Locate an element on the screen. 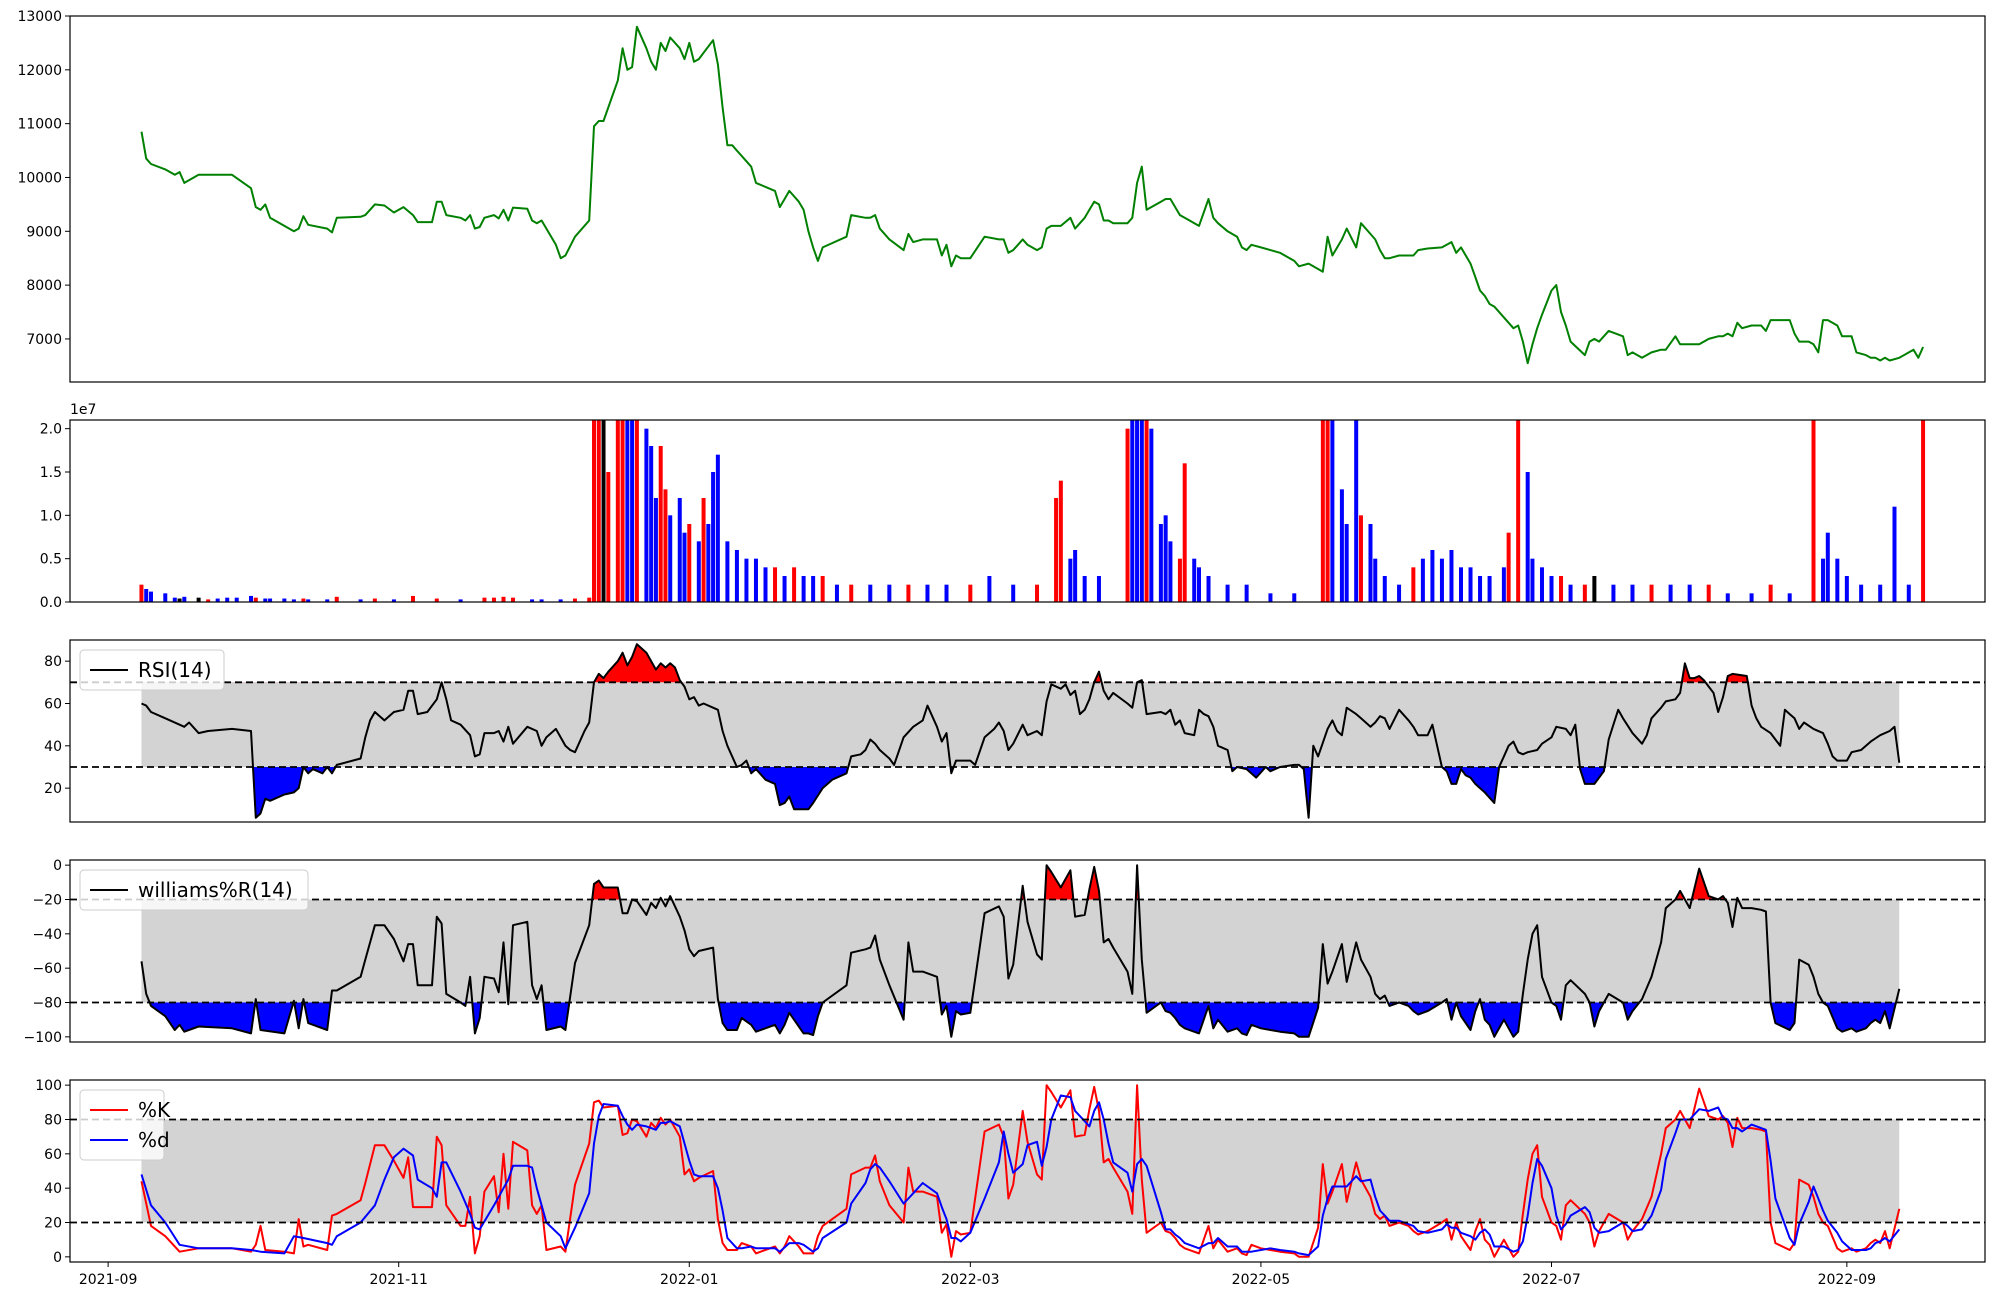 The height and width of the screenshot is (1300, 2000). rsi-legend-label: RSI(14) is located at coordinates (175, 670).